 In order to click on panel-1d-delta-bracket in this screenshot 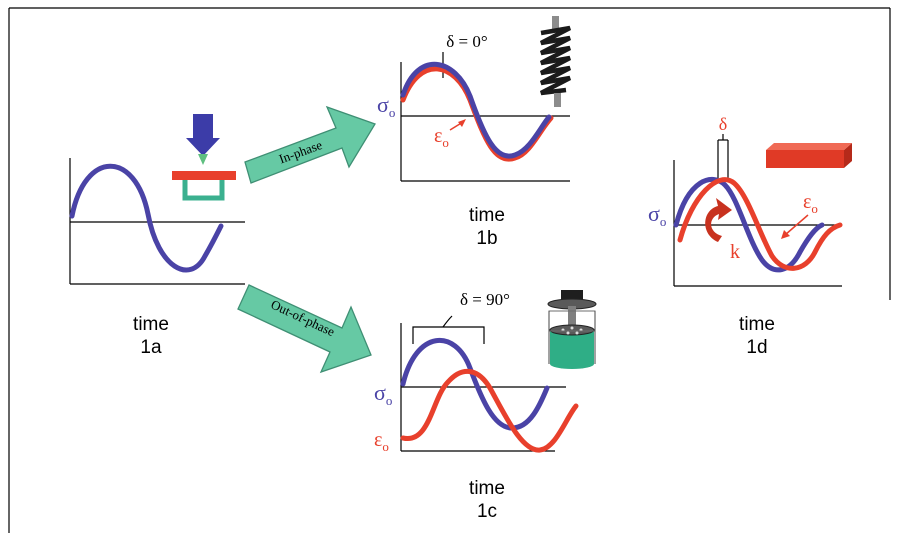, I will do `click(723, 157)`.